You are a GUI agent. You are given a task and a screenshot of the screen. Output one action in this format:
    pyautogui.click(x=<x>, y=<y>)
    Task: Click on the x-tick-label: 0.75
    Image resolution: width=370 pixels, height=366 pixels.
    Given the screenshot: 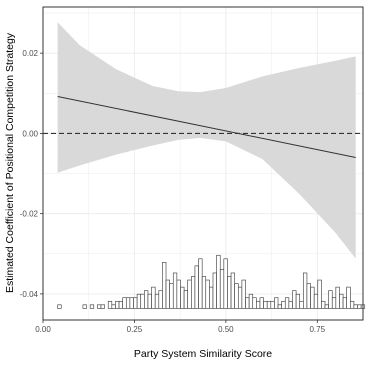 What is the action you would take?
    pyautogui.click(x=317, y=329)
    